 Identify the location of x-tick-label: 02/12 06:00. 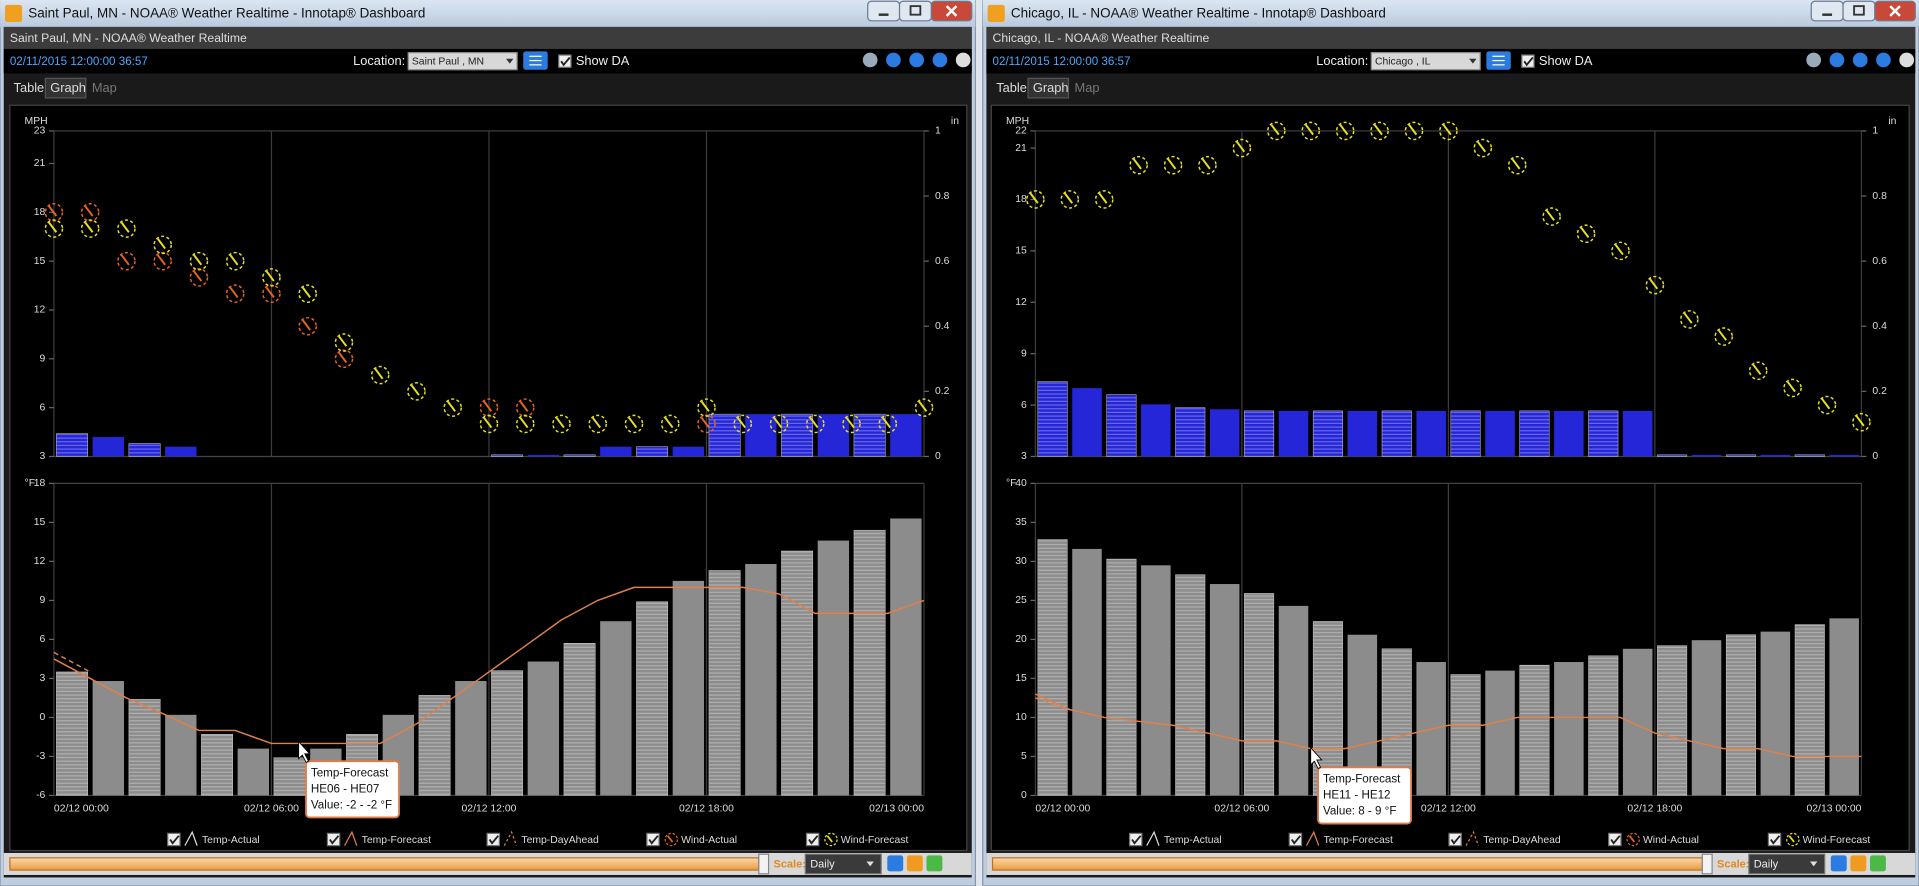
(271, 809).